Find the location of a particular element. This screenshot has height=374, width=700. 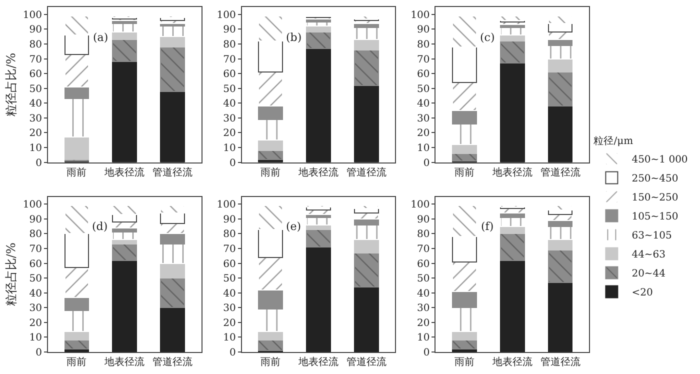

annotation: (d) is located at coordinates (100, 226).